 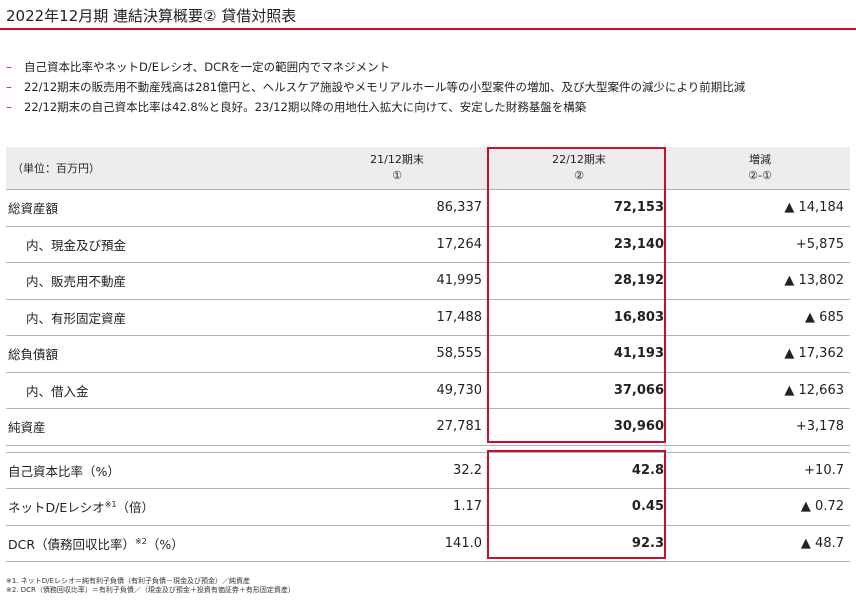 What do you see at coordinates (156, 354) in the screenshot?
I see `row-label: 総負債額` at bounding box center [156, 354].